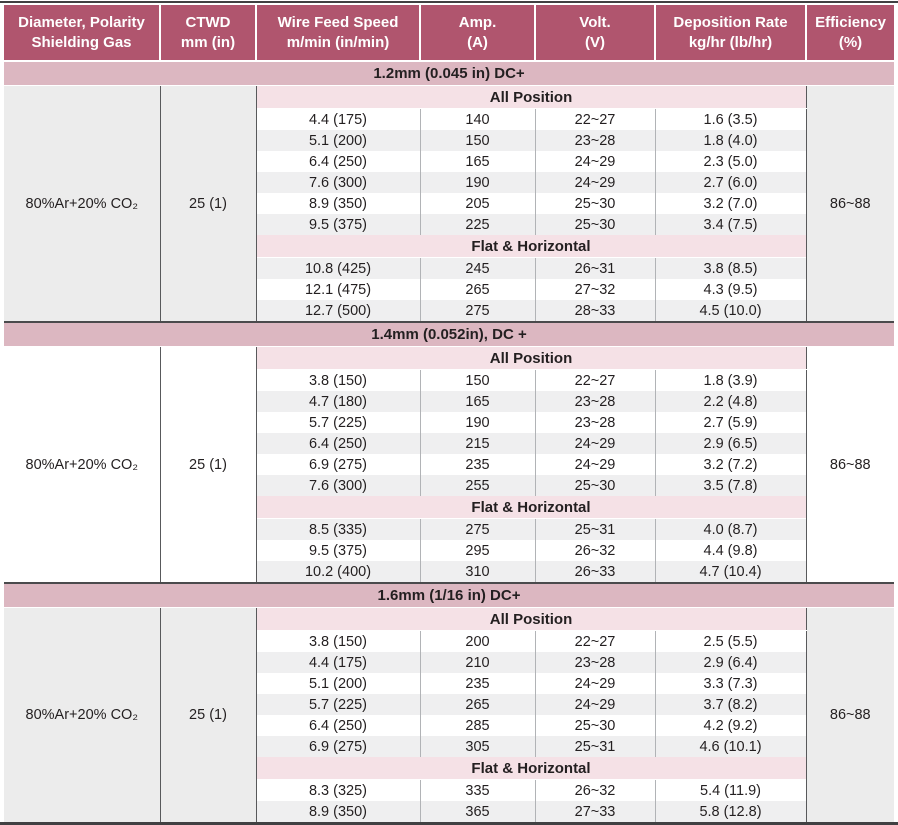 The height and width of the screenshot is (825, 898). I want to click on table-row: 5.1 (200) 150 23~28 1.8 (4.0), so click(449, 140).